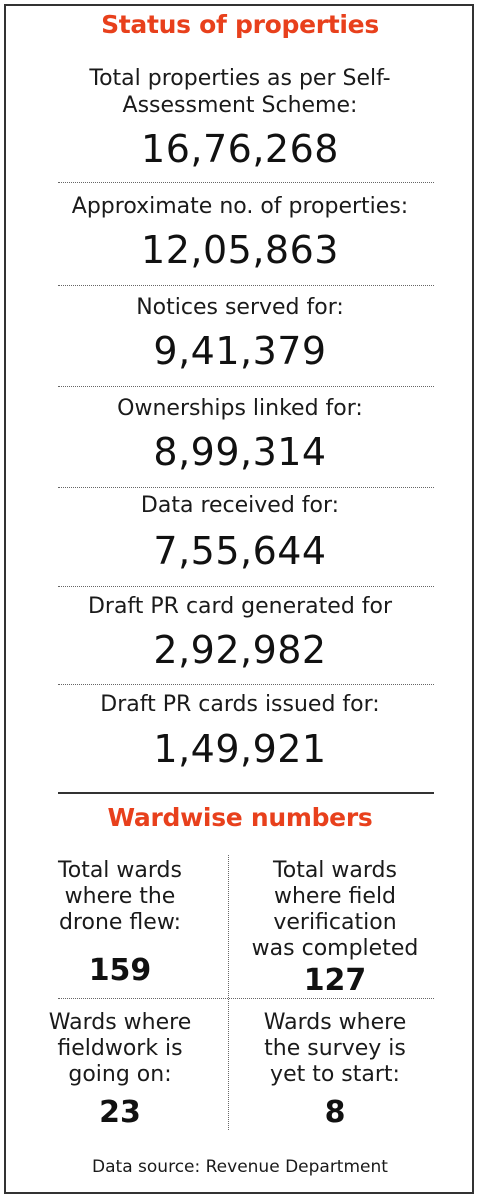 The height and width of the screenshot is (1200, 480). I want to click on ward-value-field-verification: 127, so click(335, 980).